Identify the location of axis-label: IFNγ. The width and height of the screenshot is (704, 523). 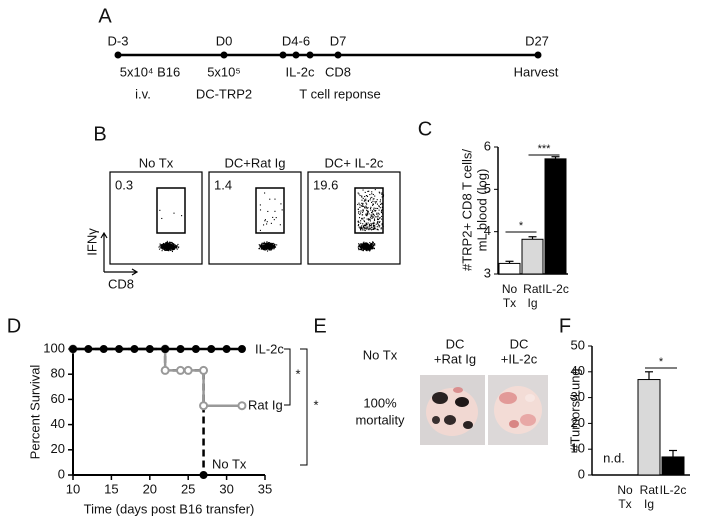
(91, 242).